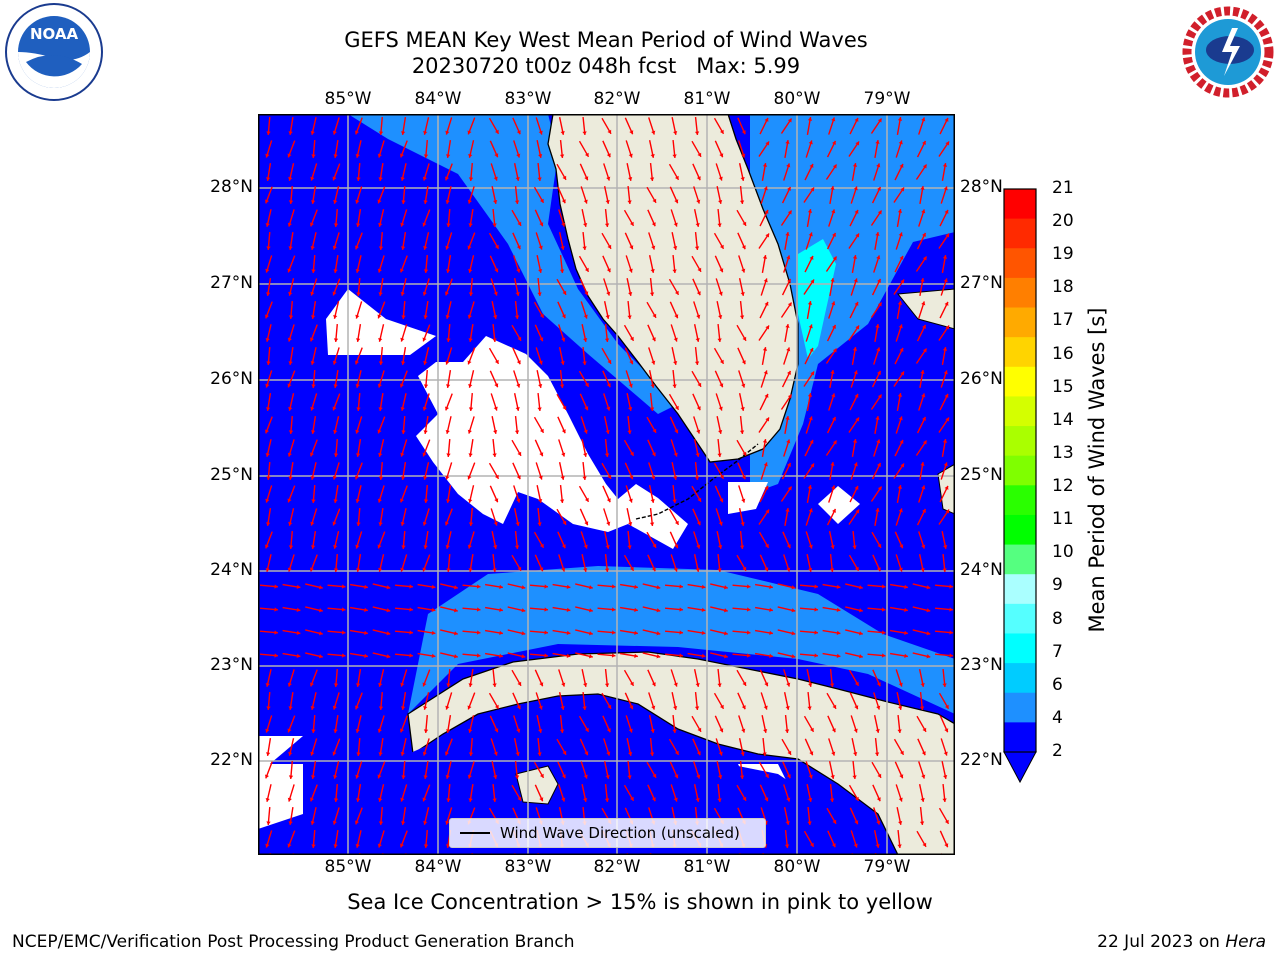 The image size is (1280, 960). I want to click on colorbar-segment, so click(1020, 441).